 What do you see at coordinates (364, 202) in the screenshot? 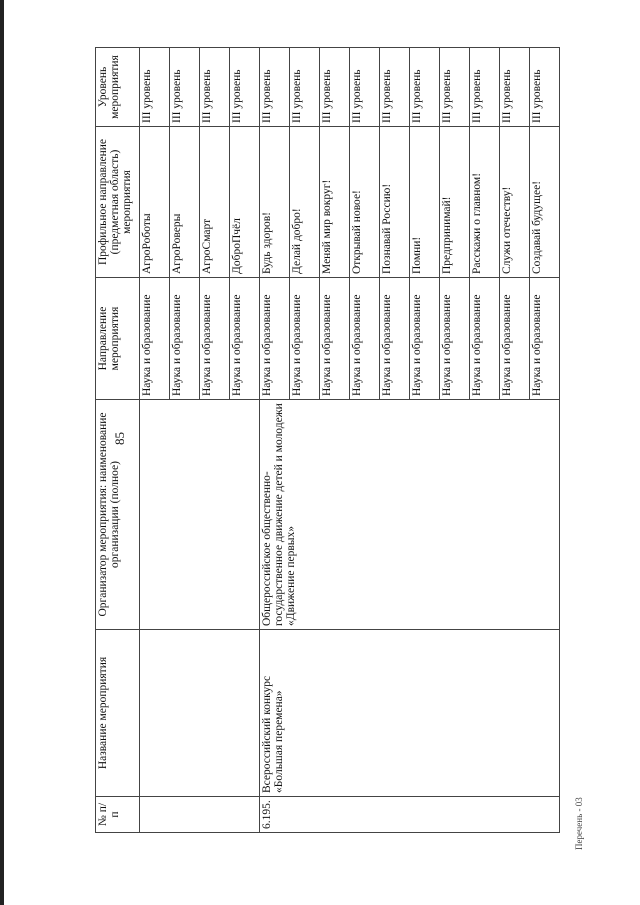
I see `profile-cell: Открывай новое!` at bounding box center [364, 202].